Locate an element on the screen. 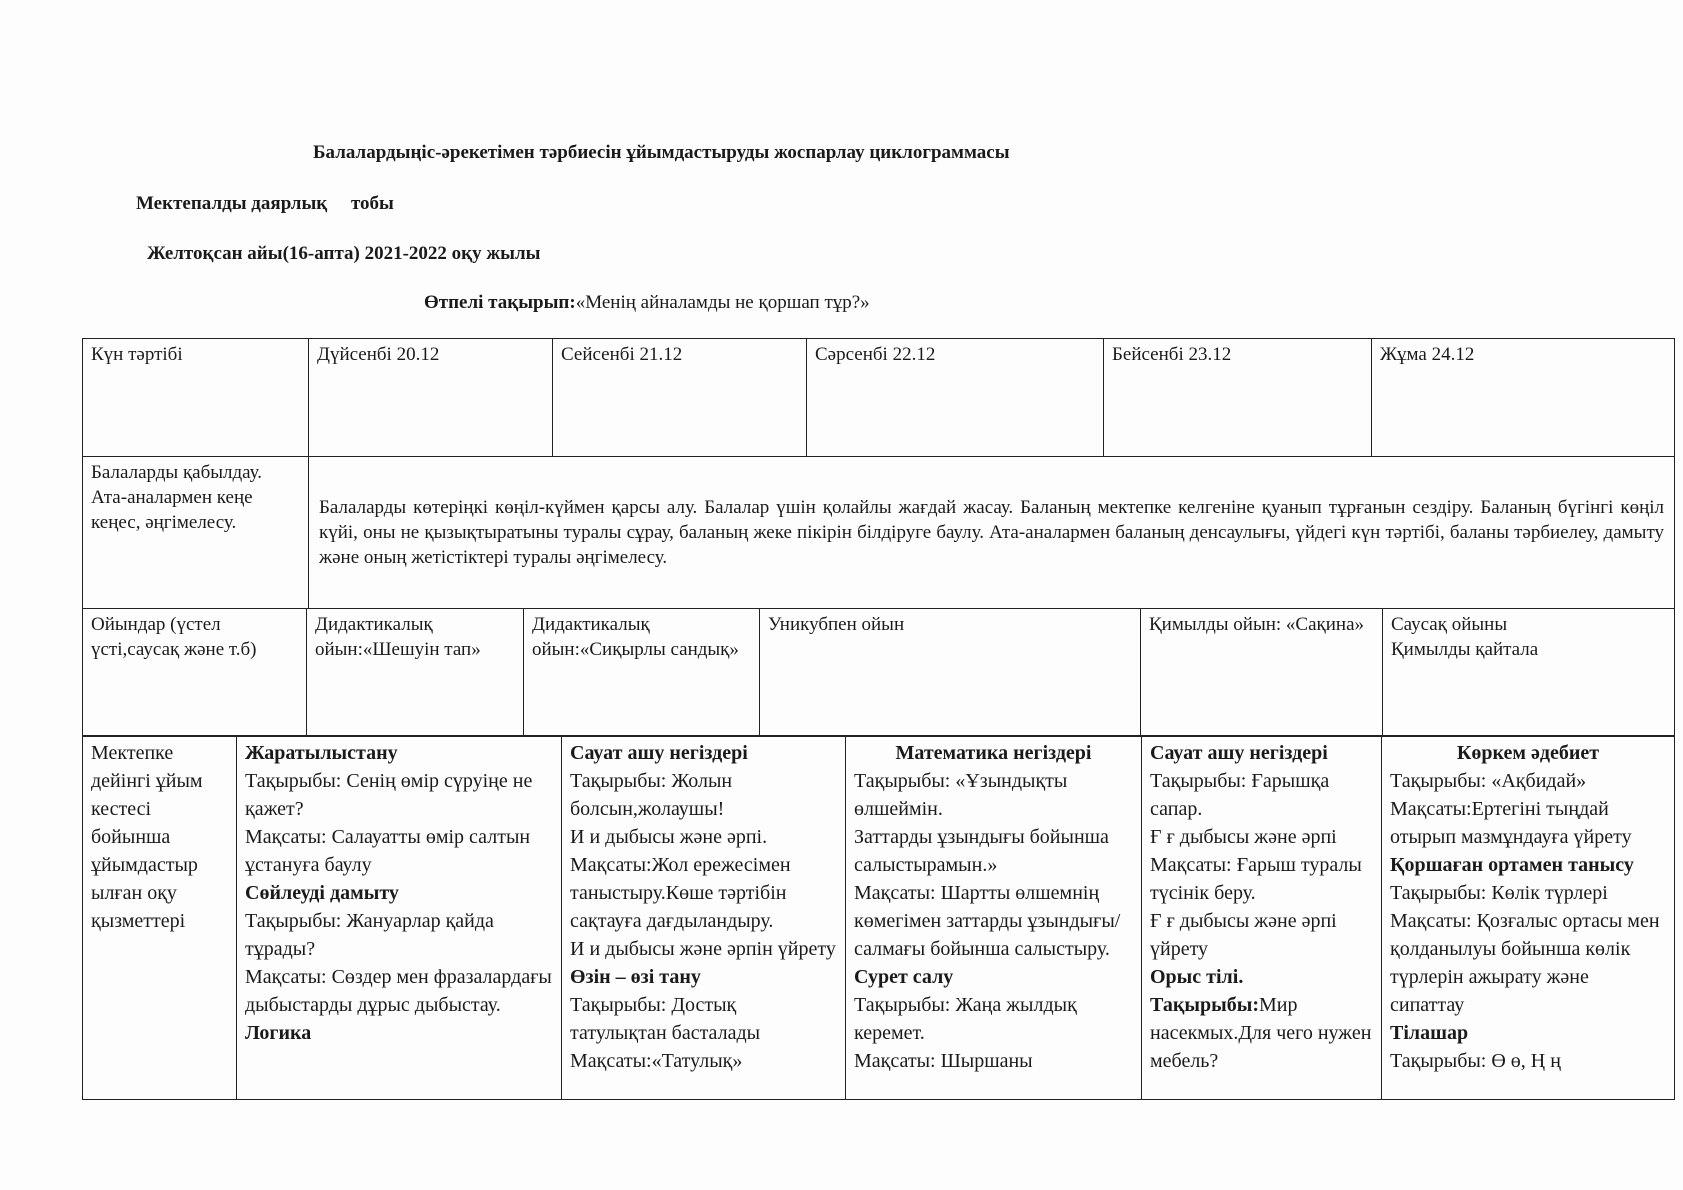 The image size is (1683, 1190). text-line: Мақсаты: Ғарыш туралы түсінік беру. is located at coordinates (1261, 879).